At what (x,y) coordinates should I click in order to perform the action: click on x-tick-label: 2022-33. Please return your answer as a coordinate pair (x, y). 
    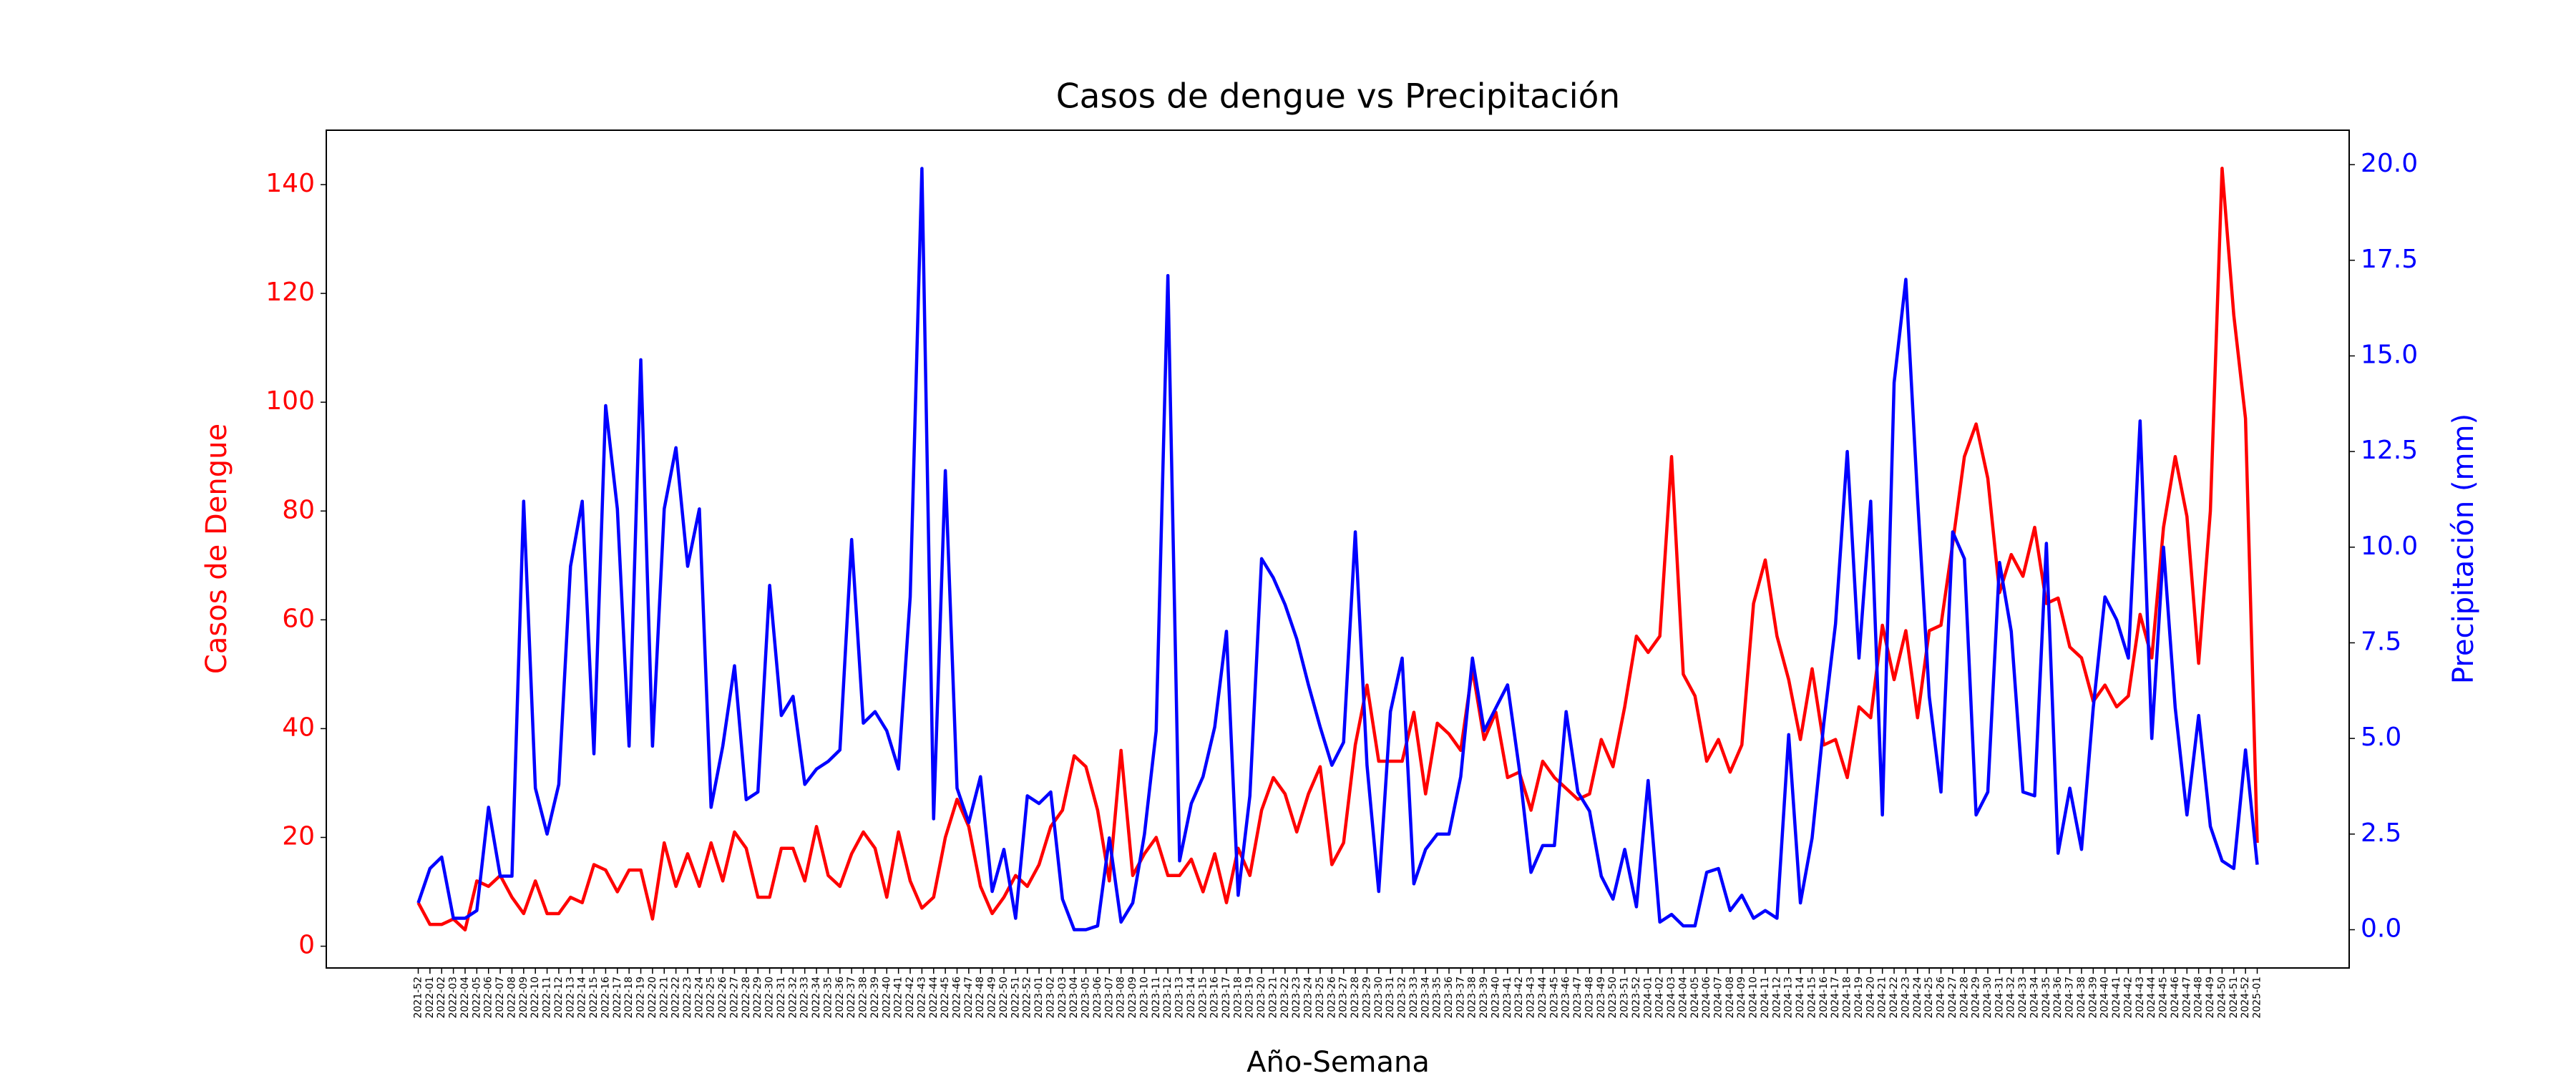
    Looking at the image, I should click on (805, 998).